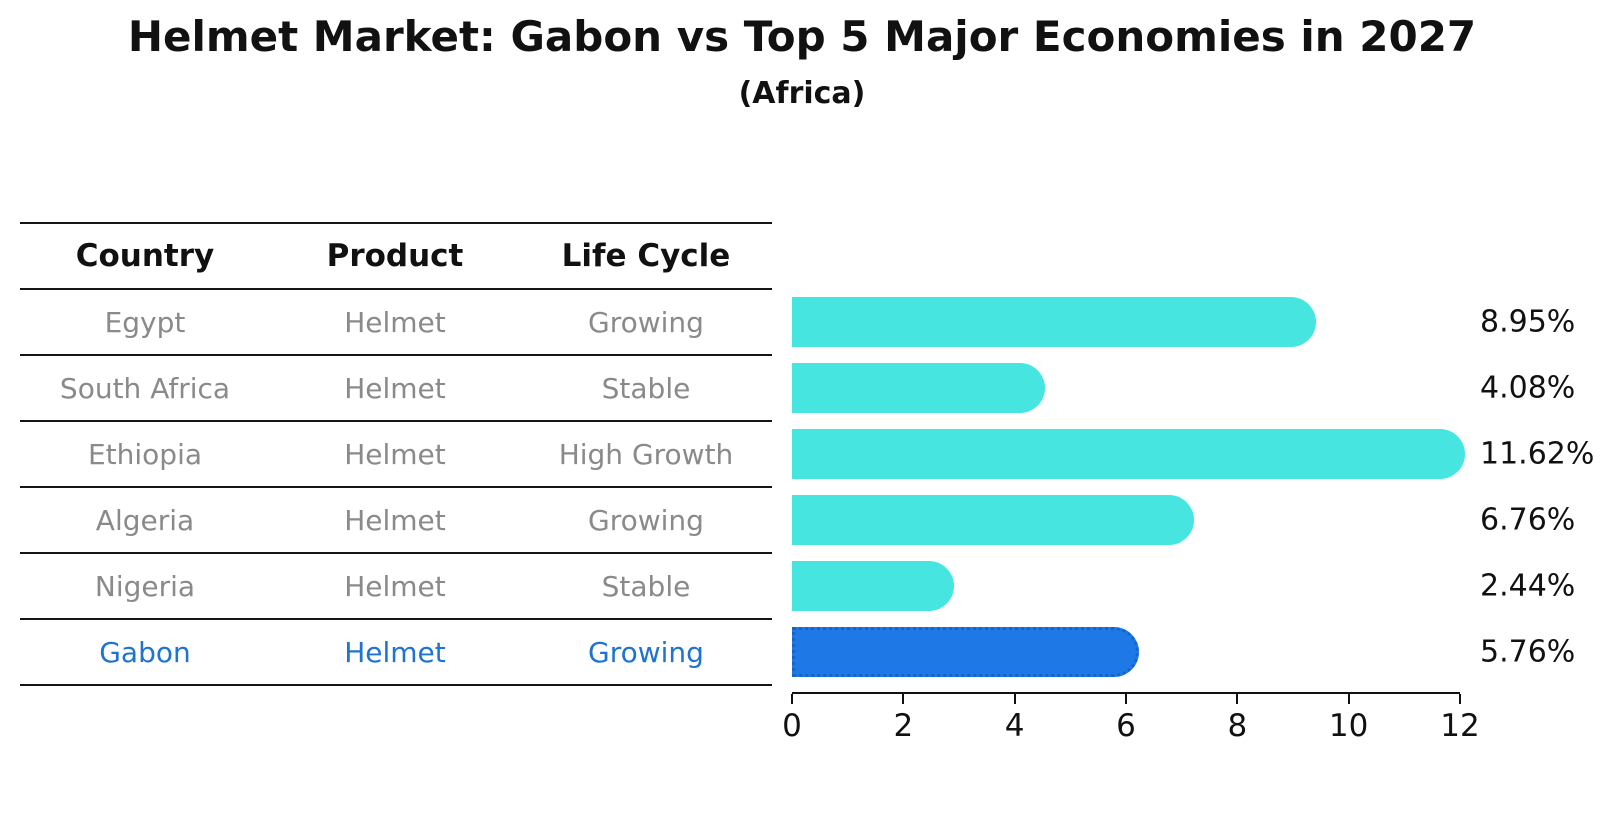 This screenshot has height=823, width=1604. Describe the element at coordinates (903, 726) in the screenshot. I see `x-tick-label: 2` at that location.